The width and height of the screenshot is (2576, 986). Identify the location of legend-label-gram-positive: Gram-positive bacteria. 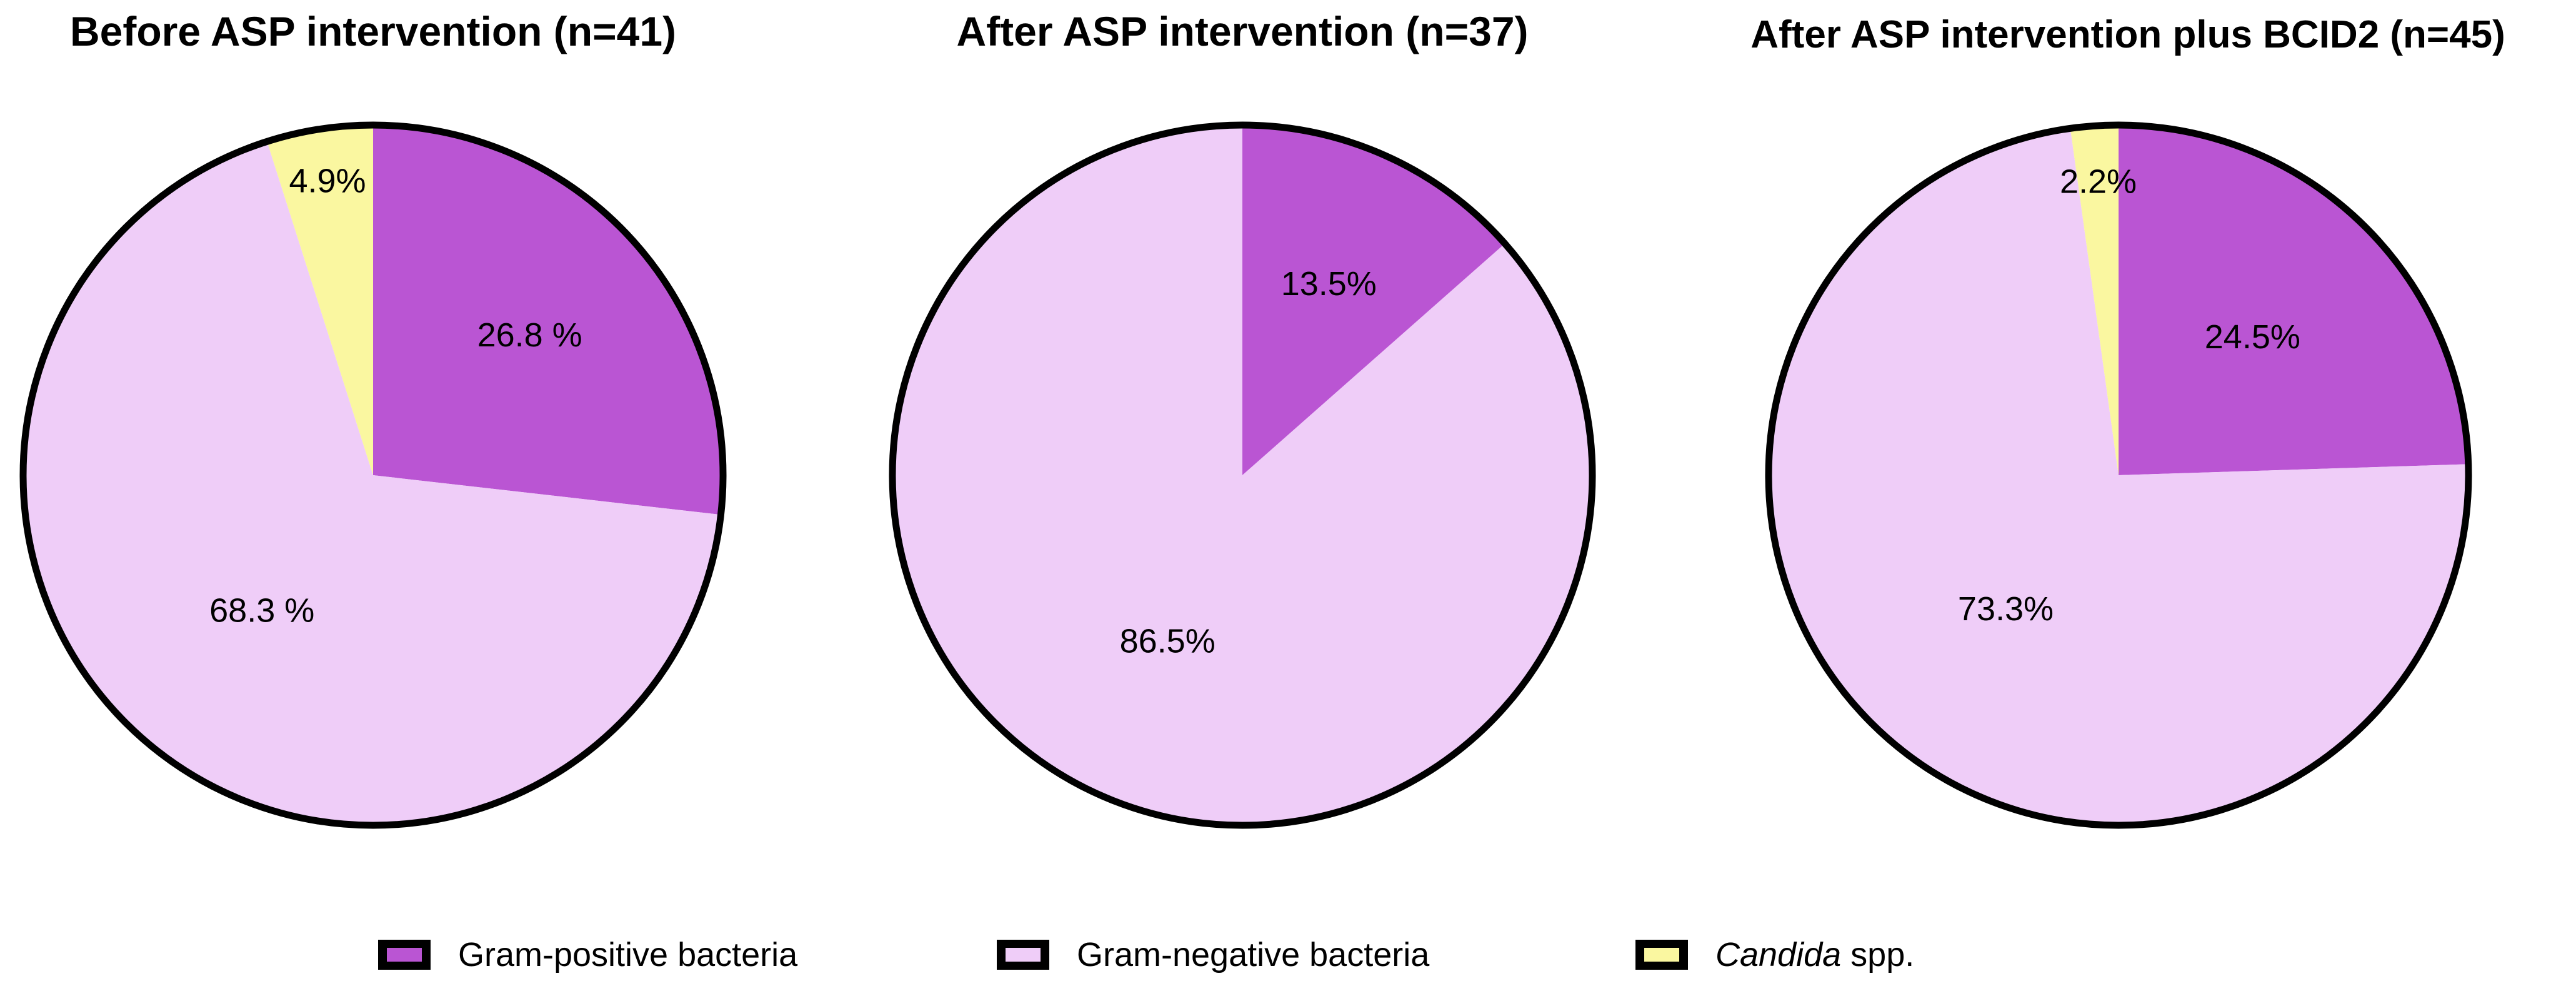
(627, 955).